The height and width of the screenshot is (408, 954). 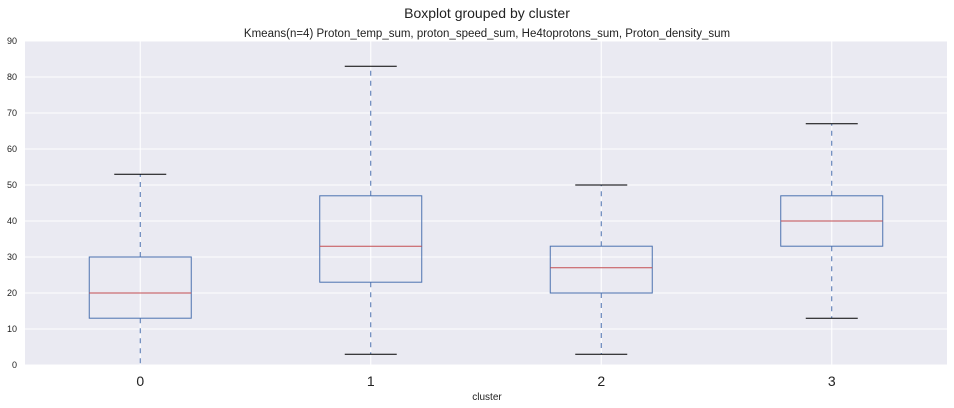 I want to click on x-tick-label: 2, so click(x=601, y=381).